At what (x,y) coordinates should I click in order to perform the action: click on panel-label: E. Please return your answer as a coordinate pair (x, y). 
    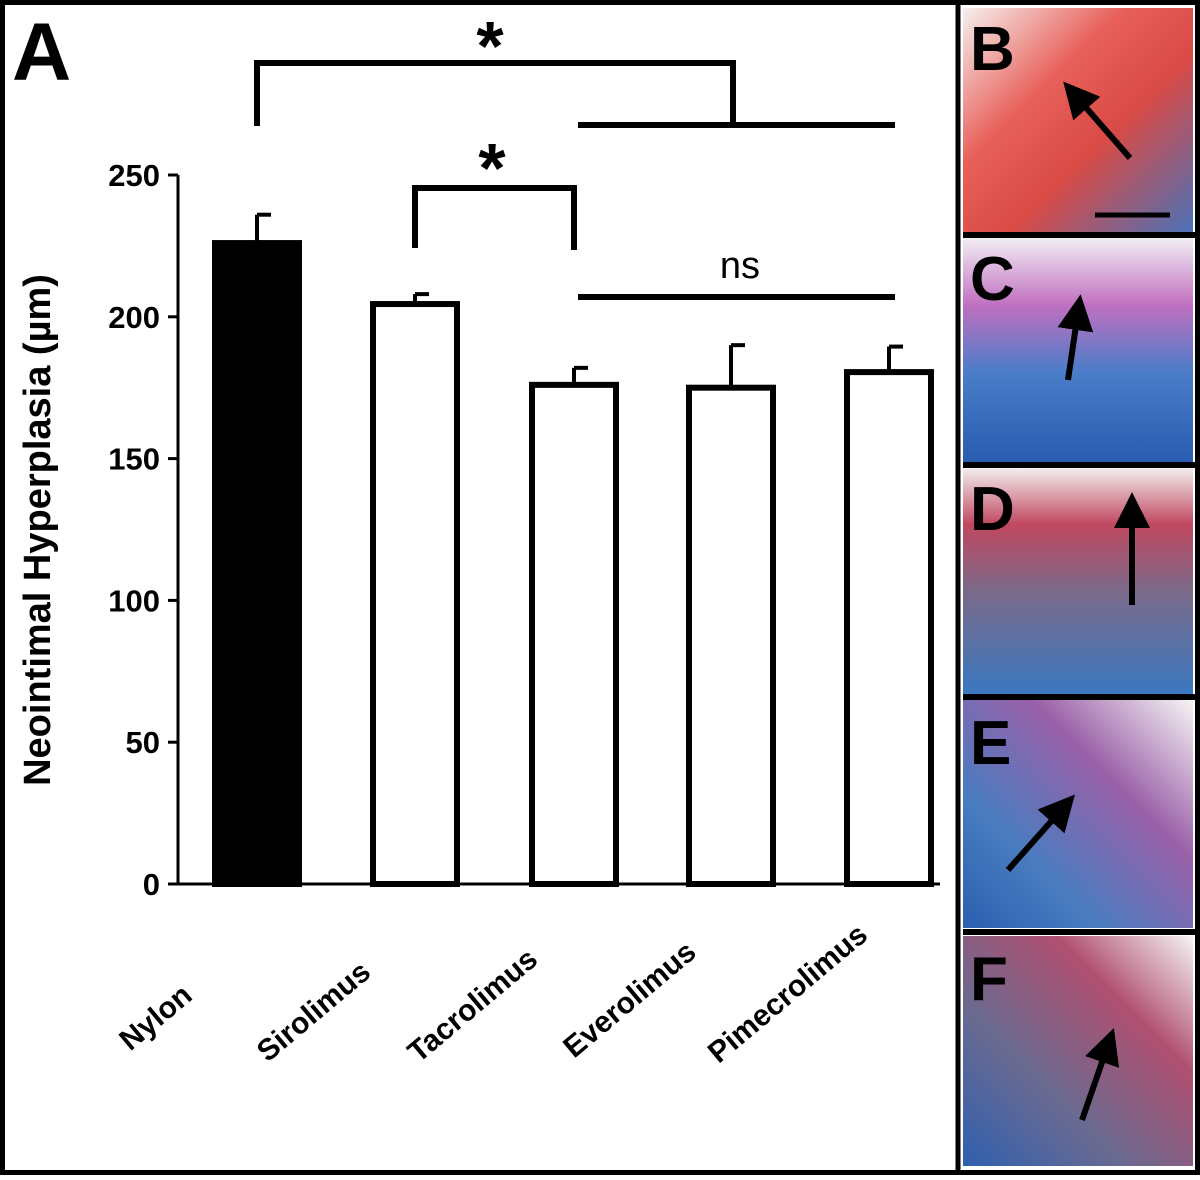
    Looking at the image, I should click on (990, 743).